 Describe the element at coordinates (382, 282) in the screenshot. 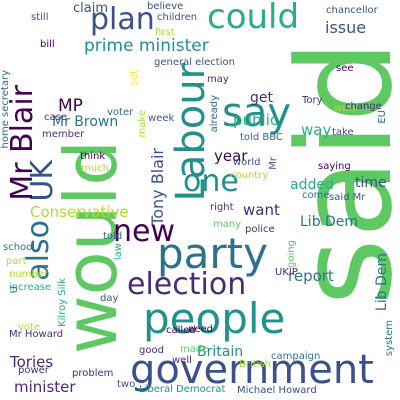

I see `word-lib-dem-vertical: Lib Dem` at that location.